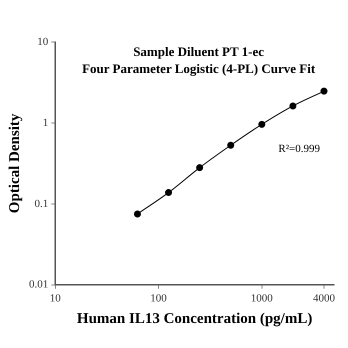 Image resolution: width=348 pixels, height=348 pixels. Describe the element at coordinates (324, 298) in the screenshot. I see `x-tick-label: 4000` at that location.